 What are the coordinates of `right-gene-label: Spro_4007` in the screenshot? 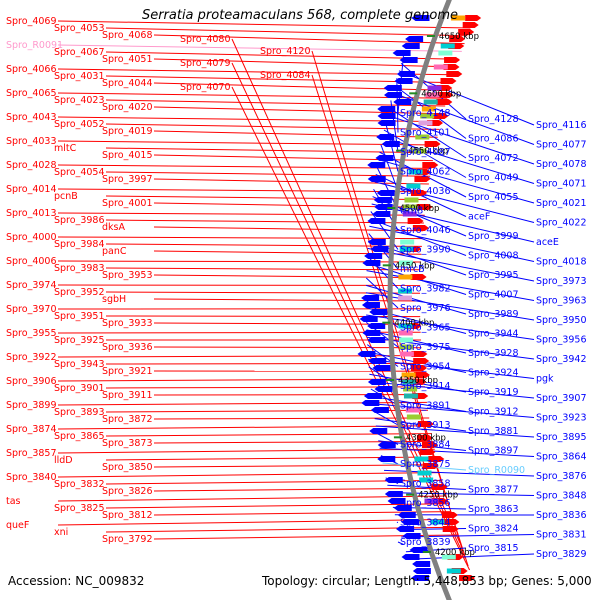 It's located at (493, 295).